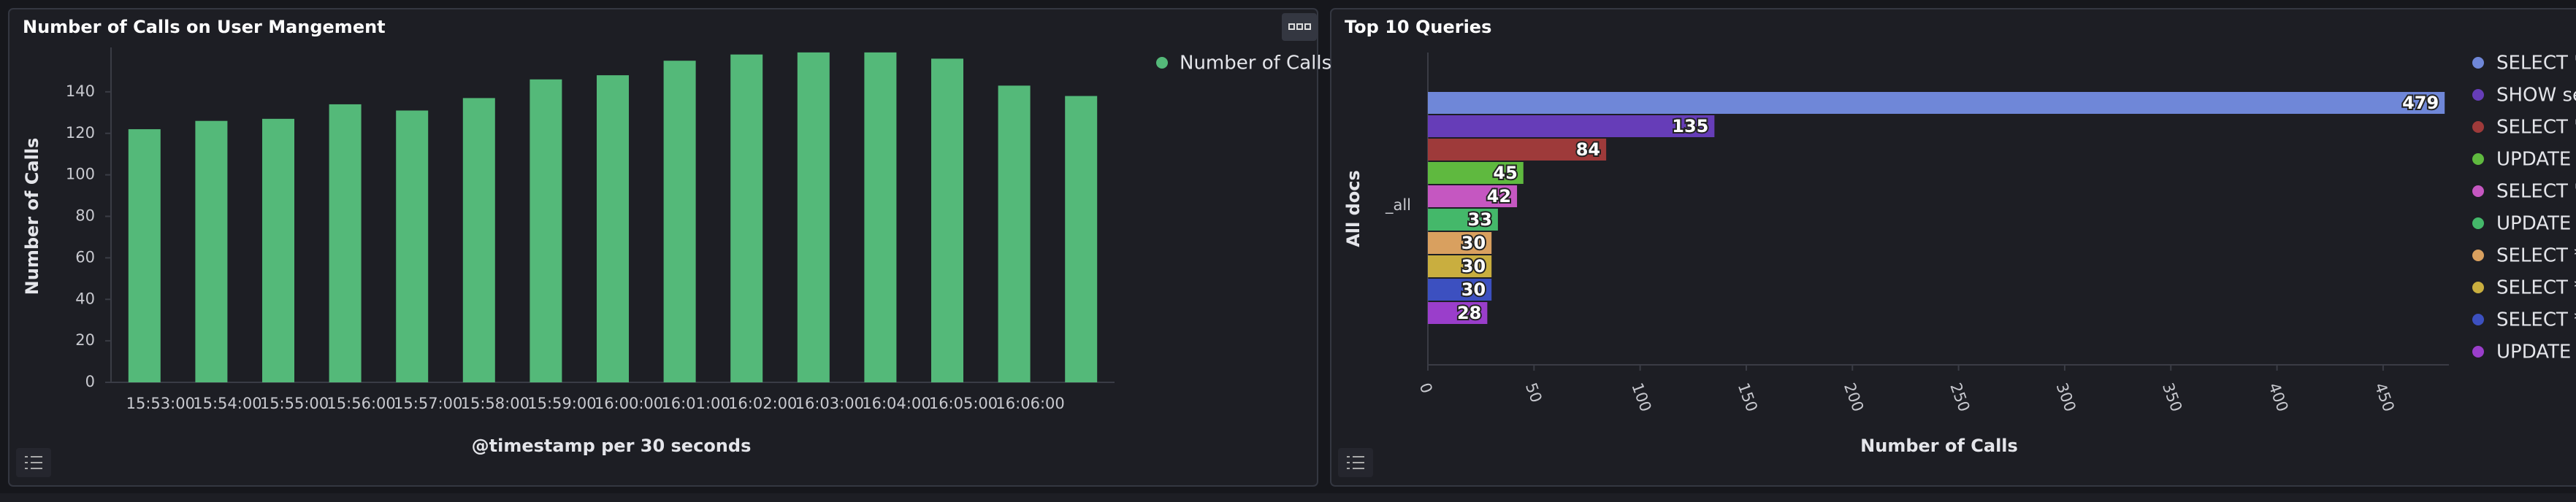  Describe the element at coordinates (32, 217) in the screenshot. I see `y-axis-title: Number of Calls` at that location.